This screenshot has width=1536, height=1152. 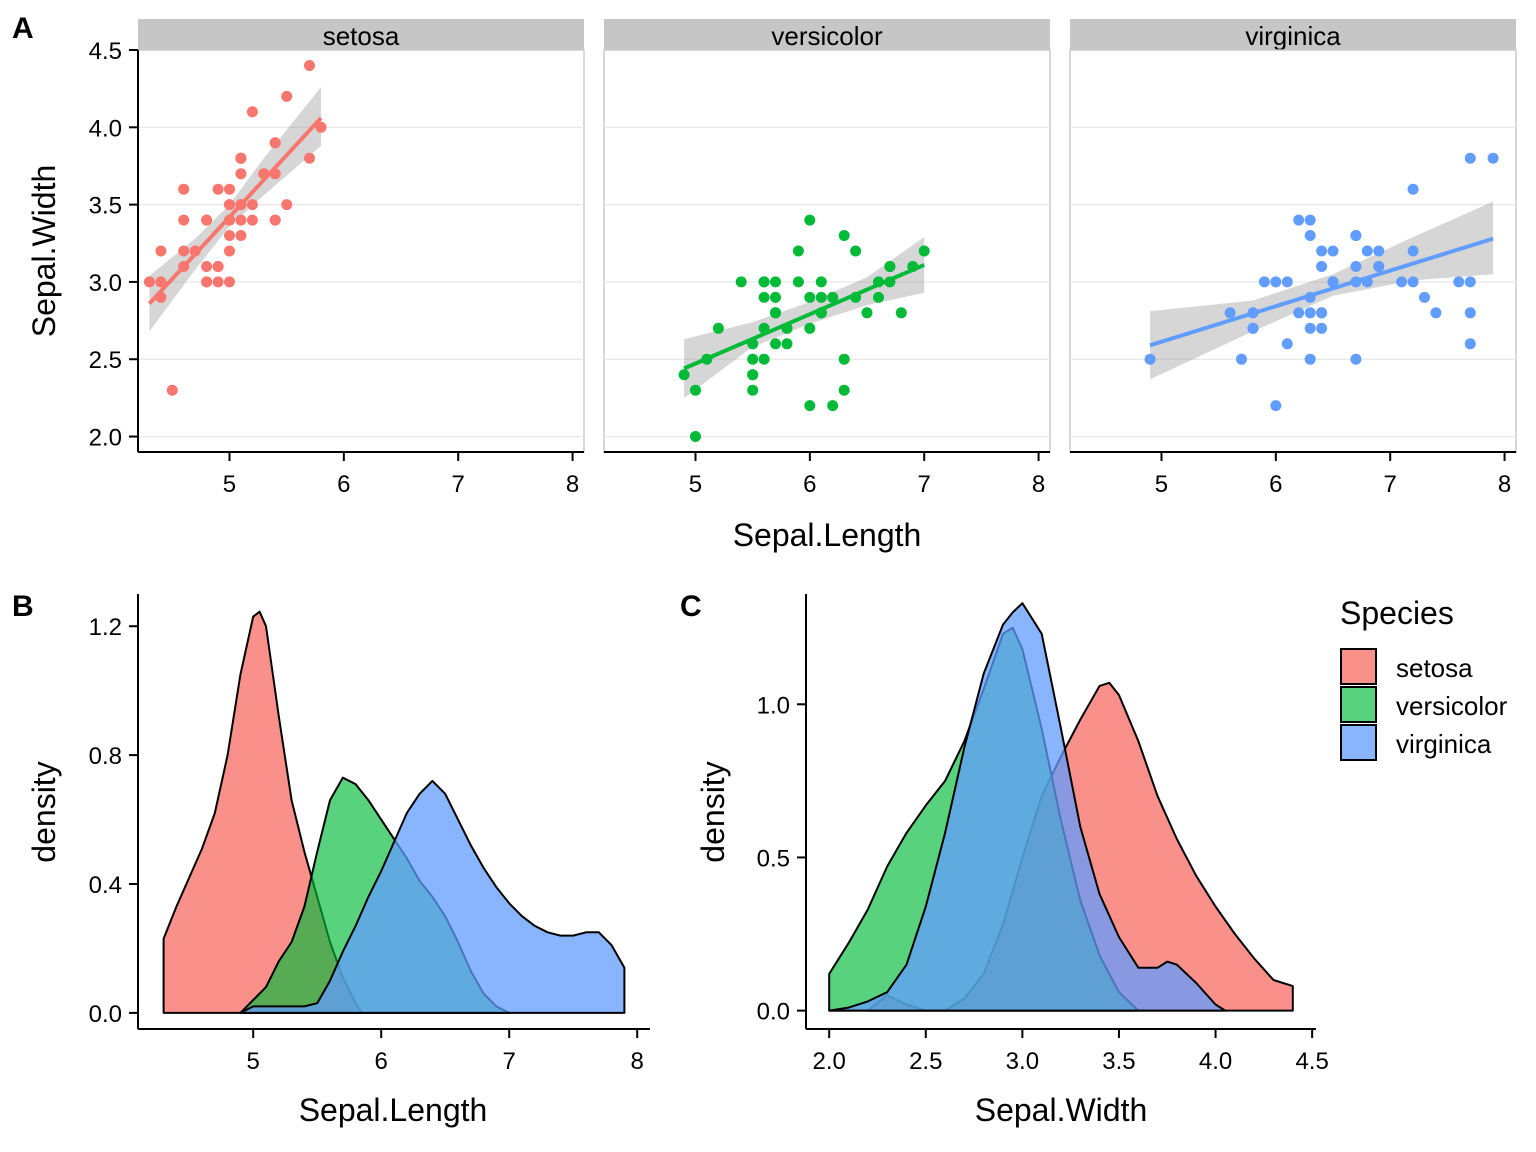 What do you see at coordinates (105, 438) in the screenshot?
I see `y-tick-label: 2.0` at bounding box center [105, 438].